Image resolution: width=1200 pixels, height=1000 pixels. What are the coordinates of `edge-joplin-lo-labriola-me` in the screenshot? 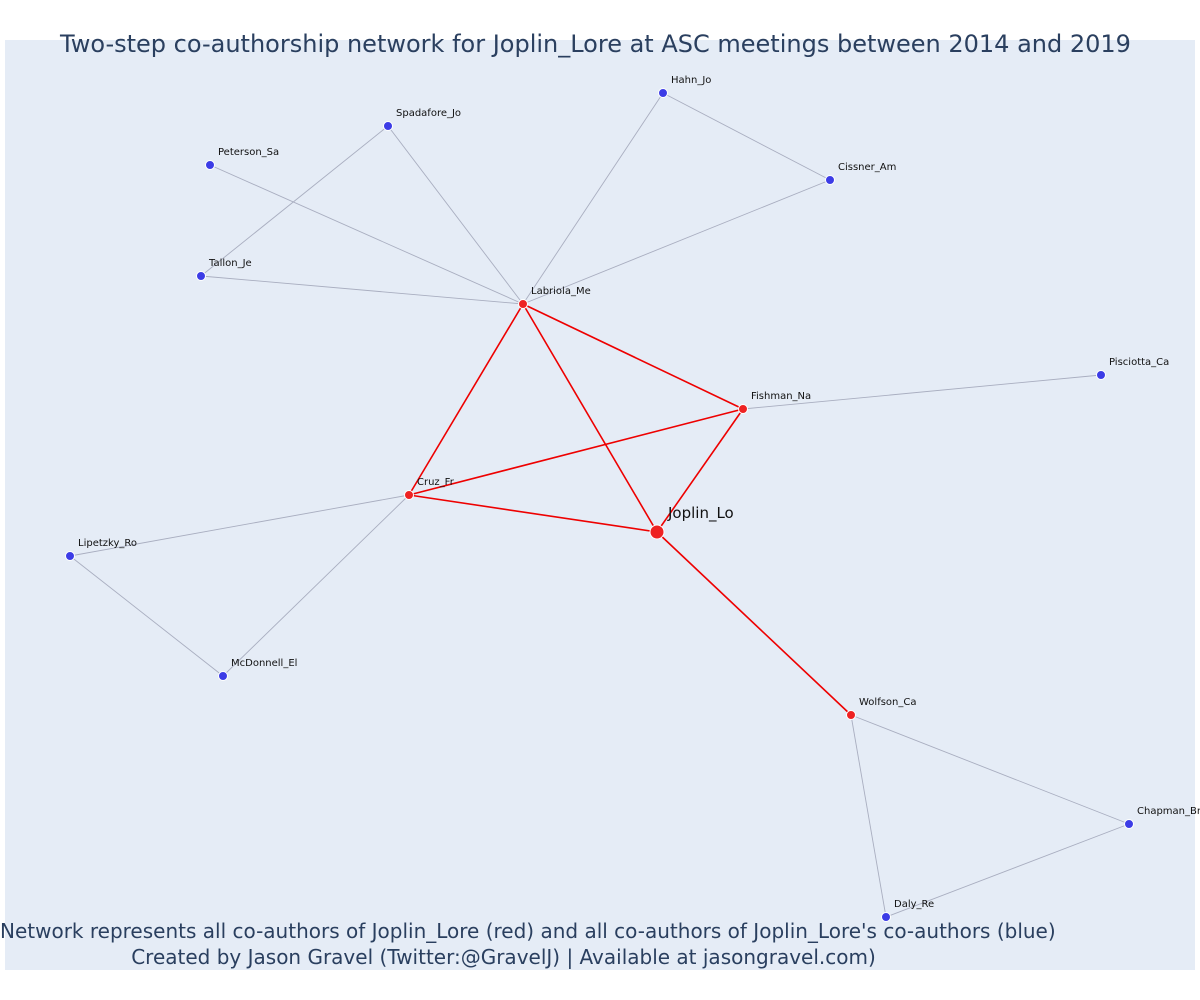 It's located at (590, 418).